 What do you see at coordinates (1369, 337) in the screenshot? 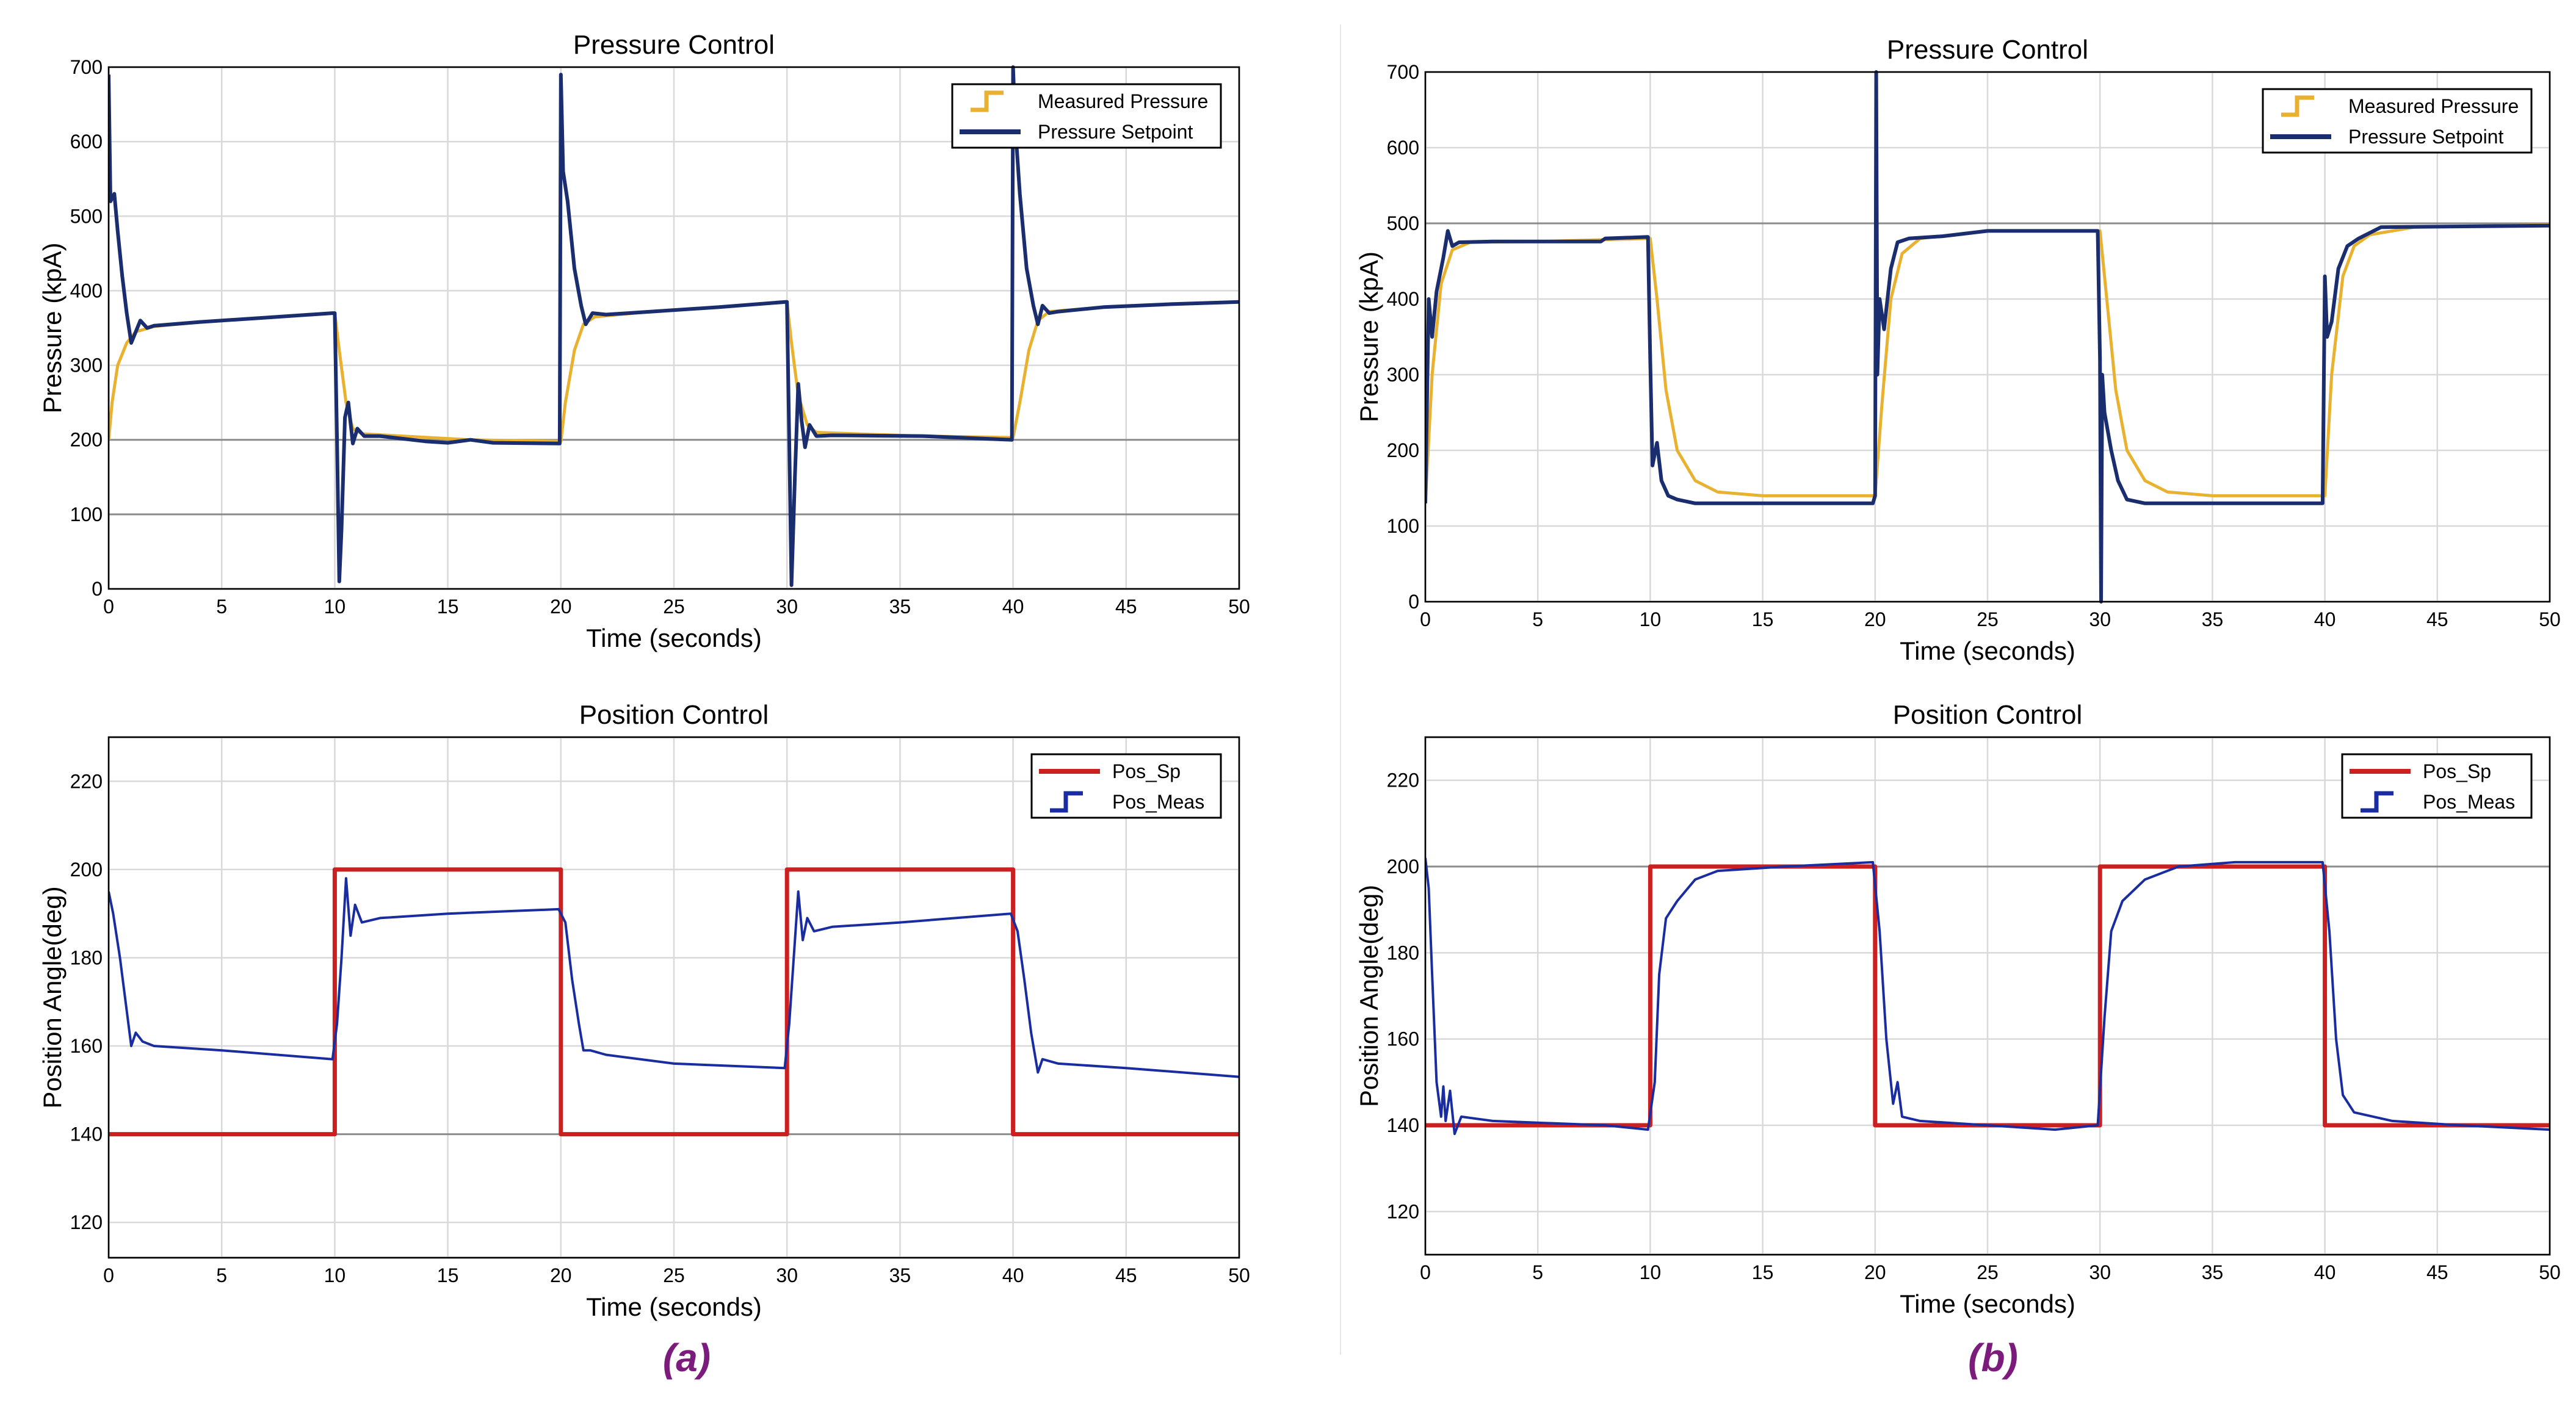
I see `y-axis-label: Pressure (kpA)` at bounding box center [1369, 337].